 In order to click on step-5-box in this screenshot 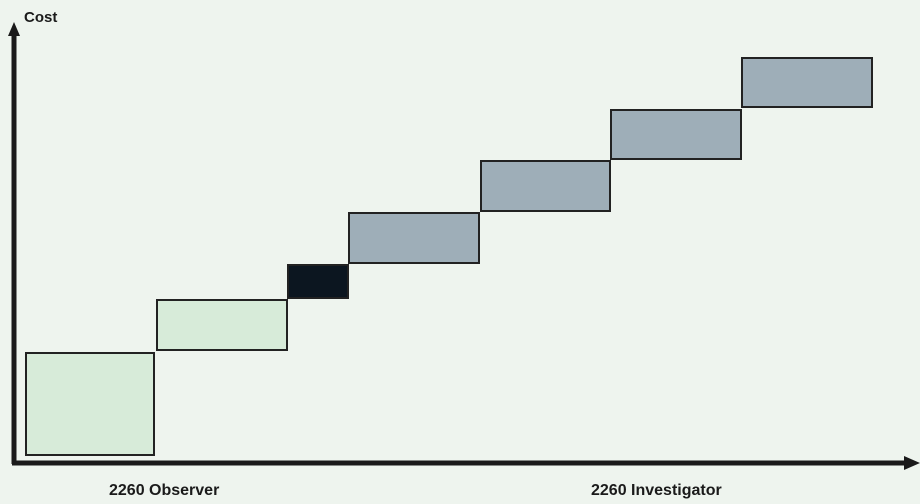, I will do `click(545, 186)`.